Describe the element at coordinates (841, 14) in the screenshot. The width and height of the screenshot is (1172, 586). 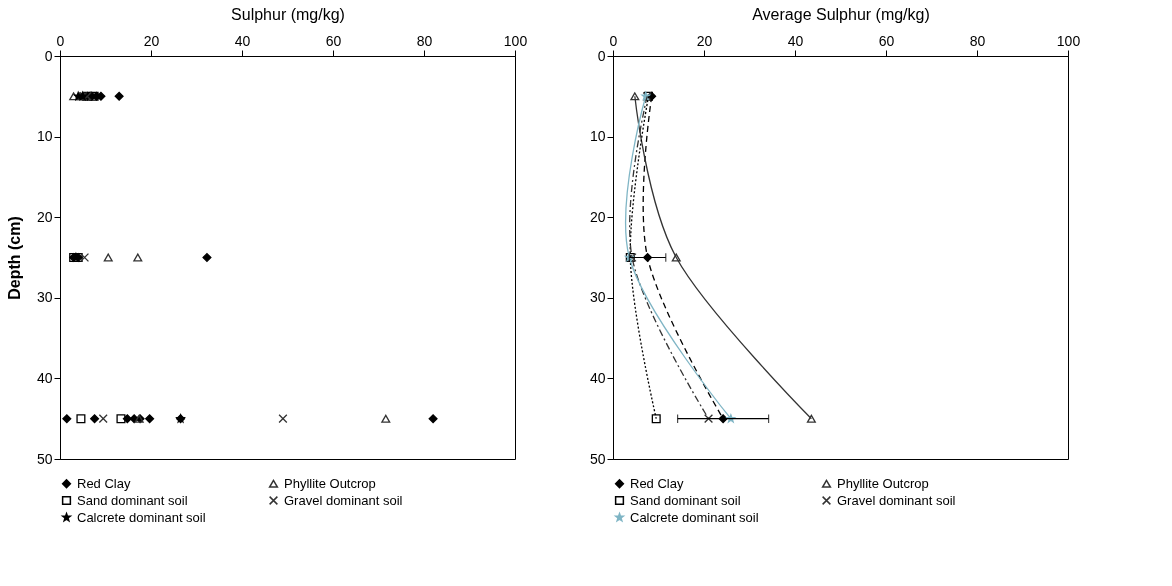
I see `x-axis-title: Average Sulphur (mg/kg)` at that location.